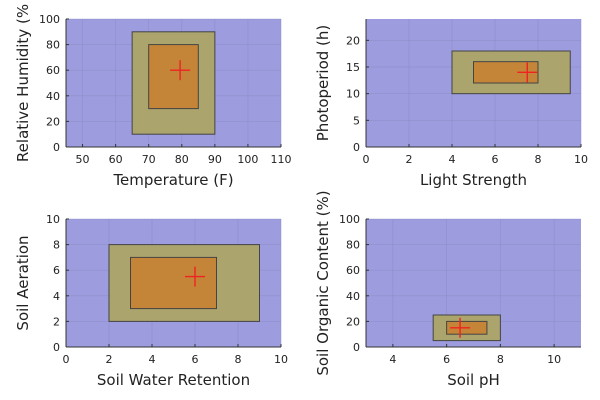 This screenshot has height=400, width=600. What do you see at coordinates (23, 282) in the screenshot?
I see `y-axis-label: Soil Aeration` at bounding box center [23, 282].